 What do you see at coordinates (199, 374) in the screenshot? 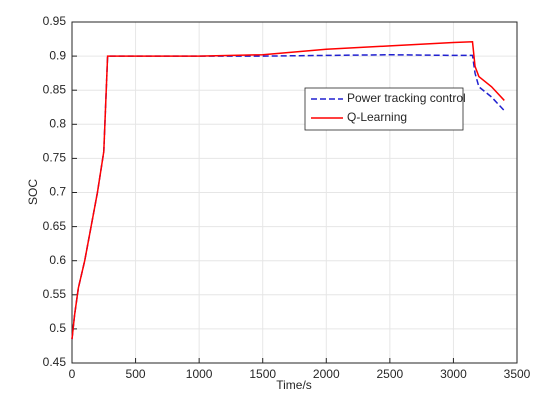
I see `x-tick-label: 1000` at bounding box center [199, 374].